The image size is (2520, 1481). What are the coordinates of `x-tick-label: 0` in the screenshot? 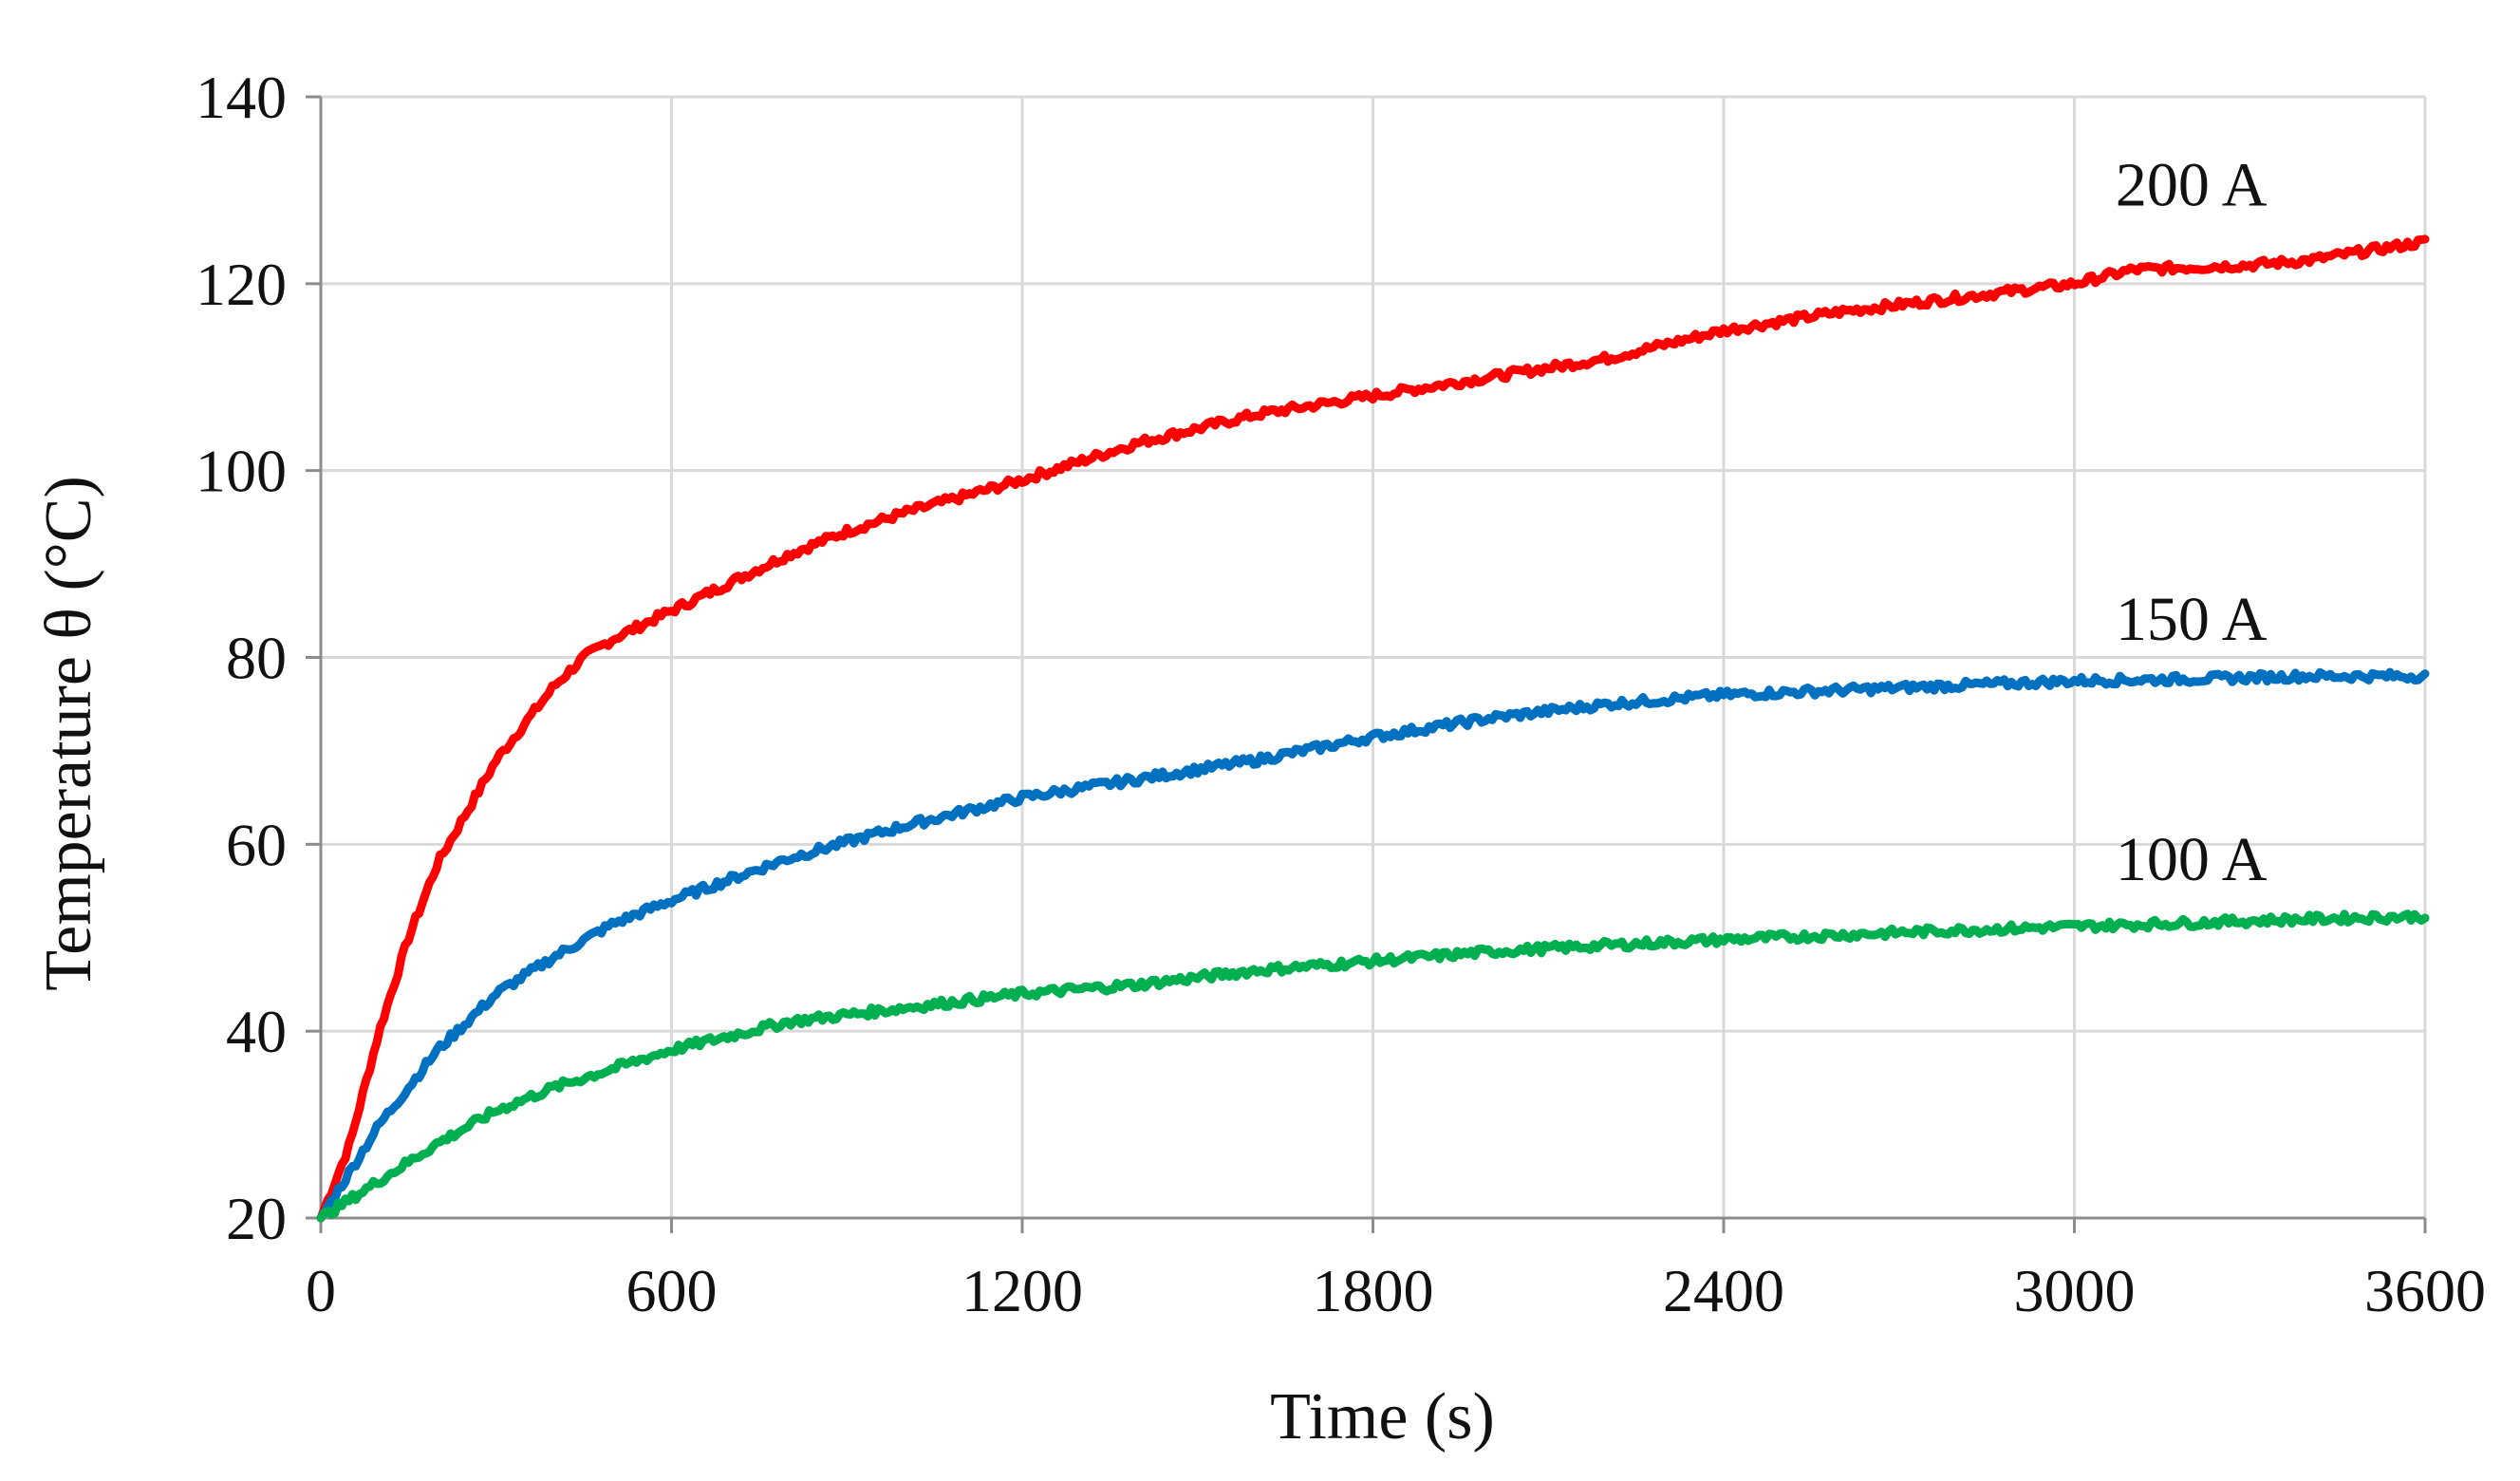 It's located at (321, 1290).